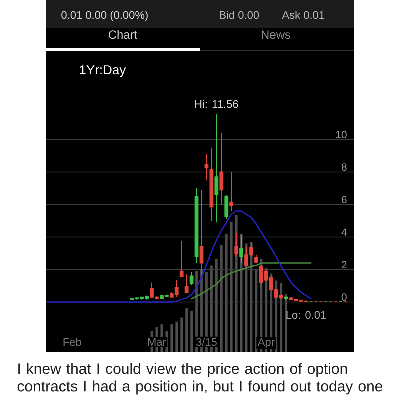  I want to click on x-tick-label: Feb, so click(73, 342).